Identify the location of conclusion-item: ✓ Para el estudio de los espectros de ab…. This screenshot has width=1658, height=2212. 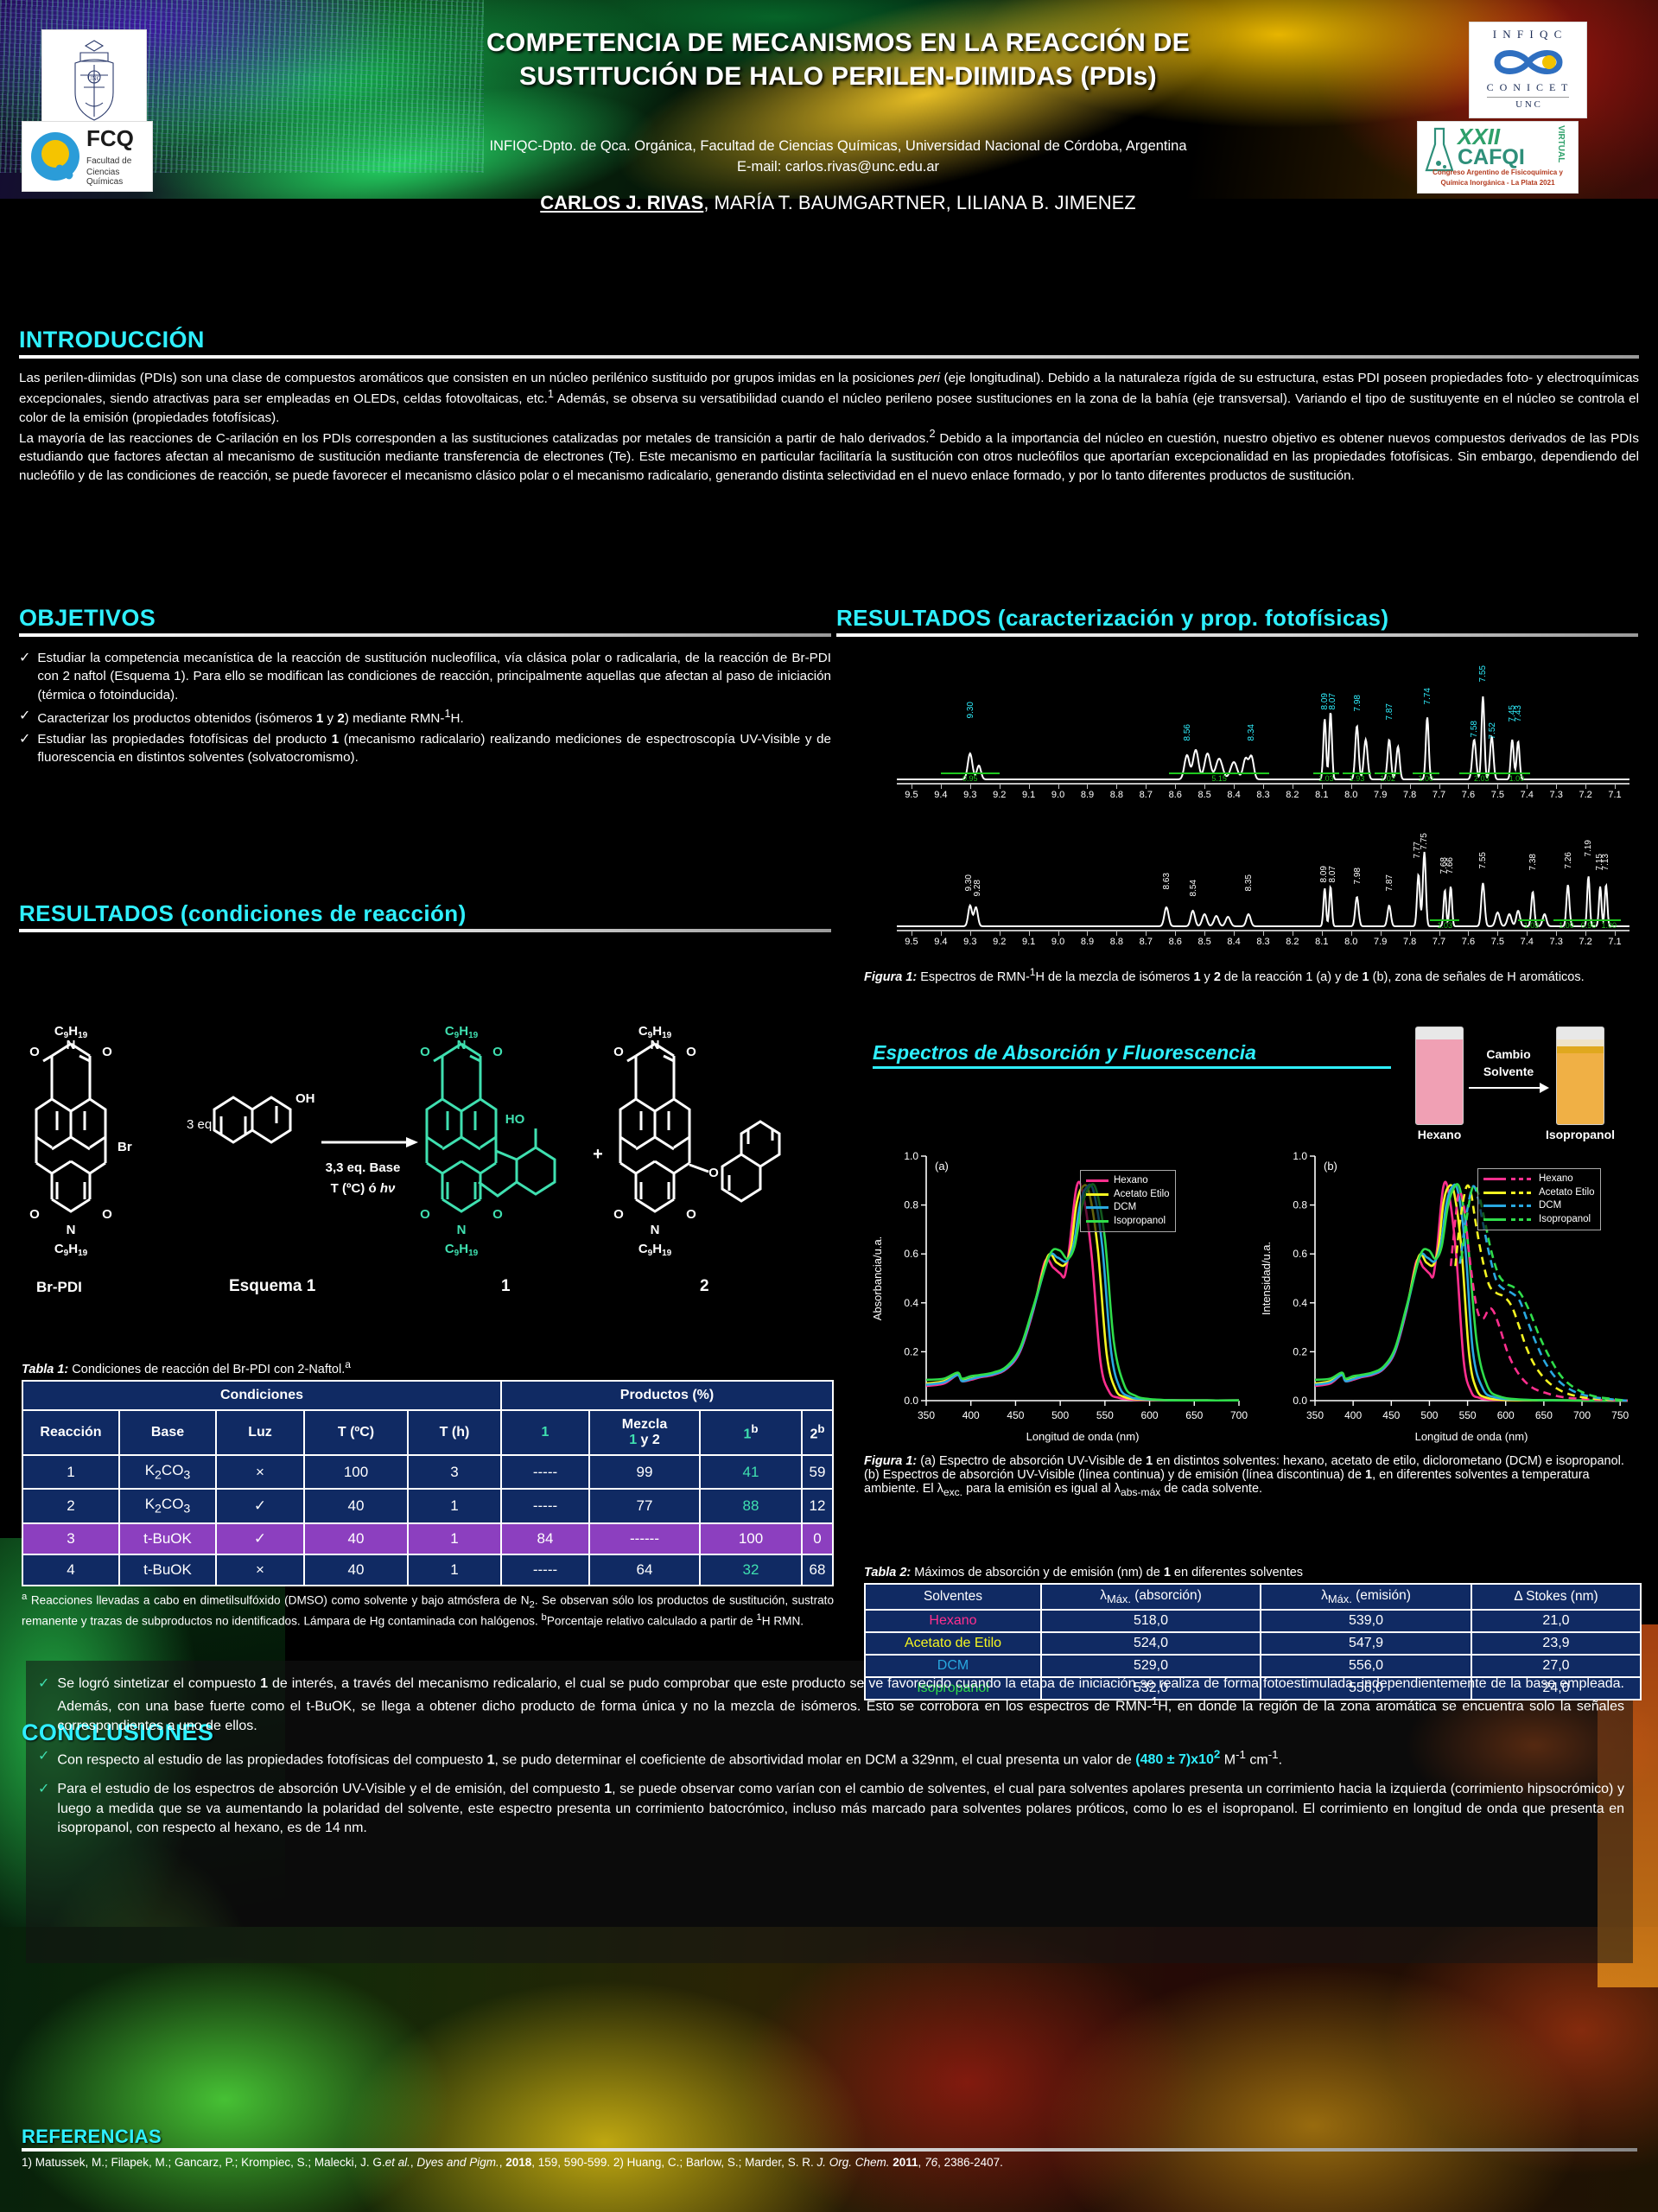
(831, 1809).